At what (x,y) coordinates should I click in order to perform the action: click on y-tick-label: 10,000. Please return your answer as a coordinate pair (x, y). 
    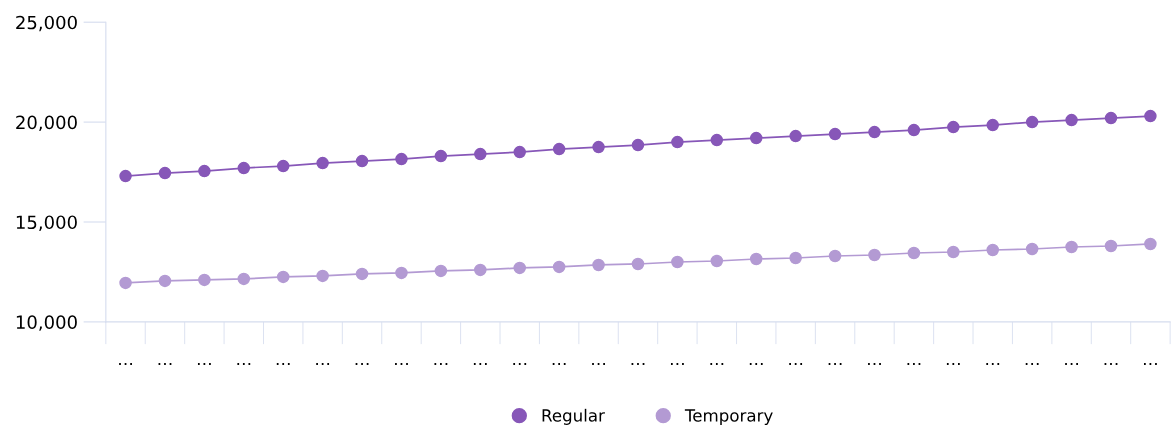
    Looking at the image, I should click on (46, 323).